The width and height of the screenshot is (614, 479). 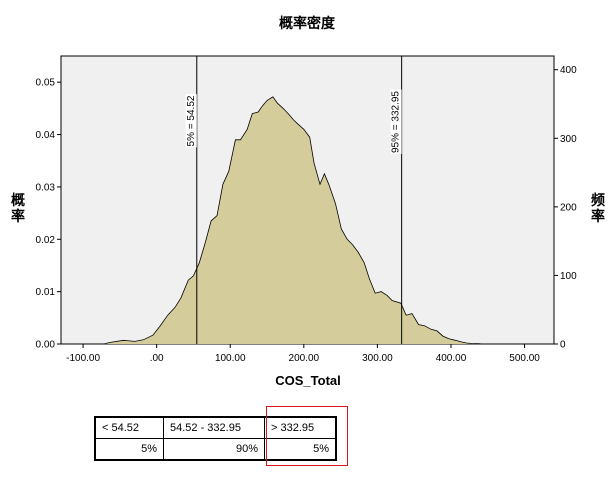 I want to click on y-left-tick-label: 0.03, so click(x=46, y=187).